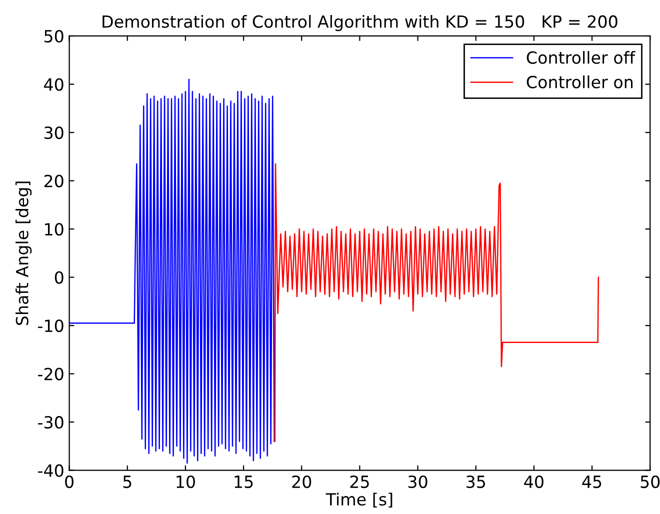  I want to click on x-tick-label: 35, so click(476, 481).